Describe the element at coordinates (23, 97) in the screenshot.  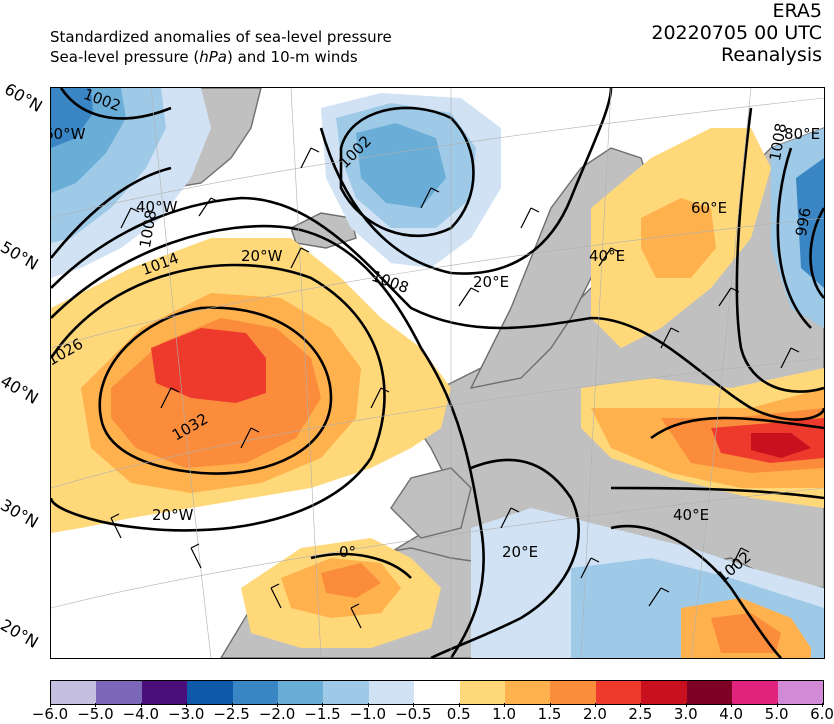
I see `lat-label-60n: 60°N` at that location.